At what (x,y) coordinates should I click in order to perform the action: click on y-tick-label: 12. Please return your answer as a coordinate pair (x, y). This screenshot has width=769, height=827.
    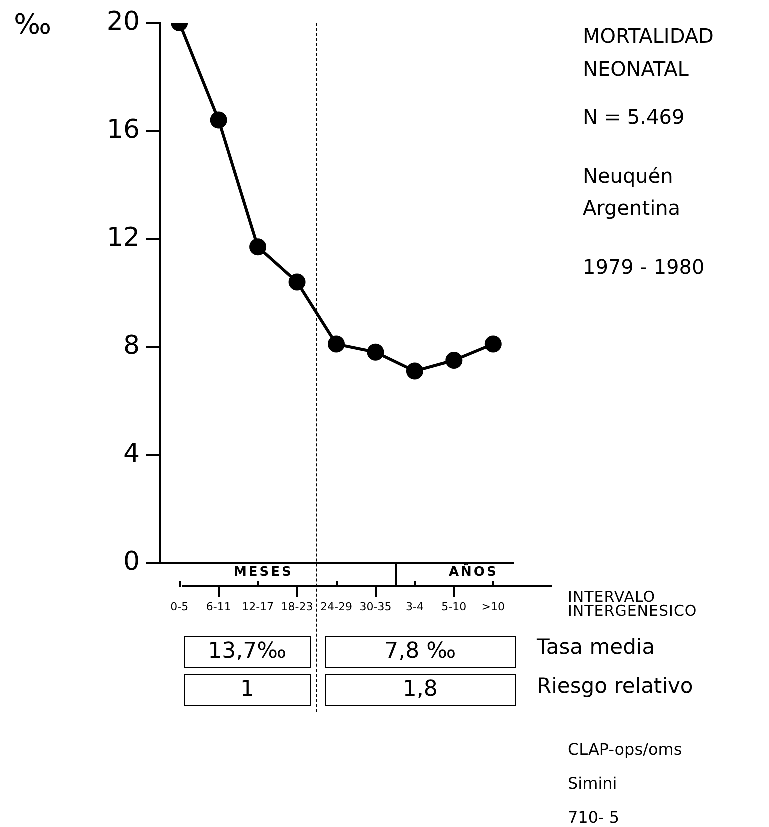
    Looking at the image, I should click on (123, 237).